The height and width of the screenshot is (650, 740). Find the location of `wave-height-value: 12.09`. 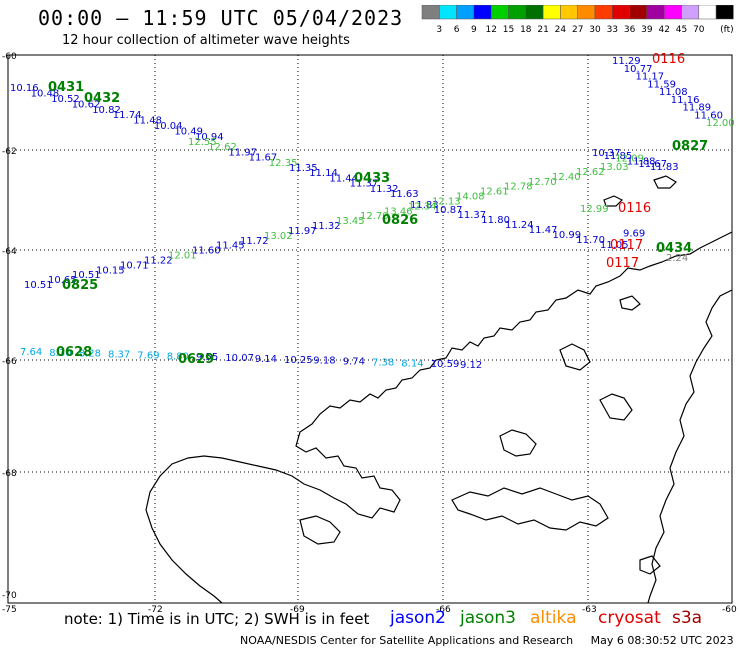

wave-height-value: 12.09 is located at coordinates (629, 159).